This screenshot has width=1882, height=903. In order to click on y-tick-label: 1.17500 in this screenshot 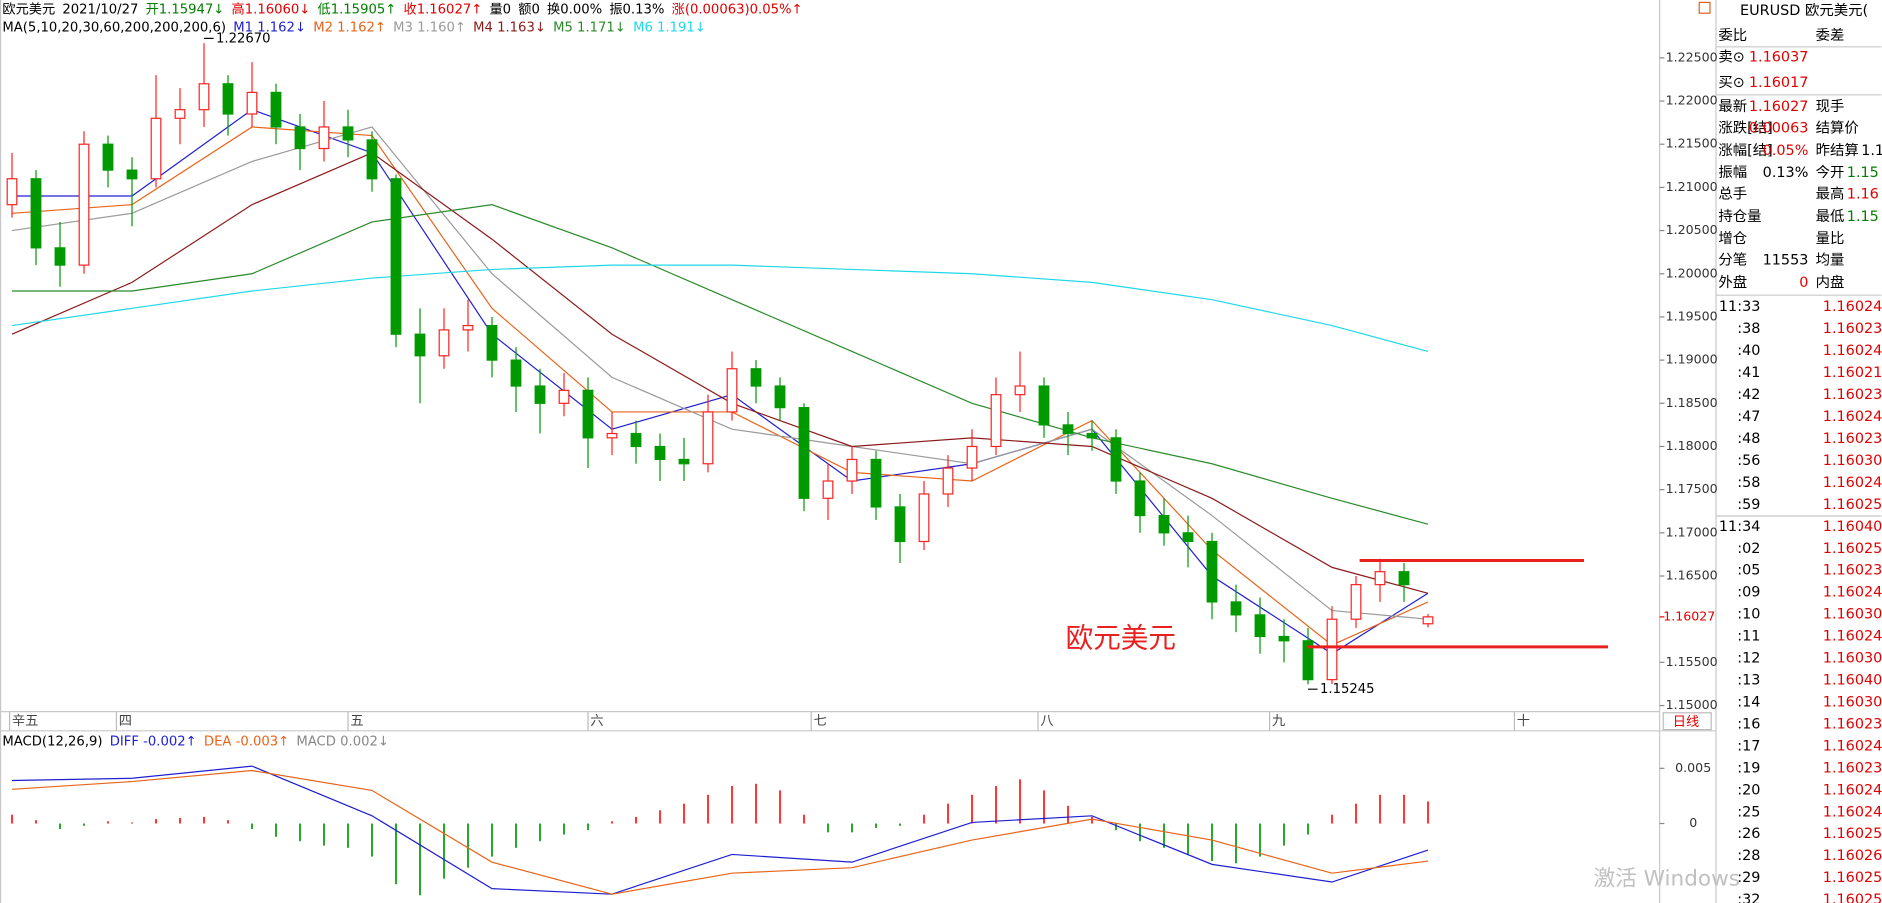, I will do `click(1692, 488)`.